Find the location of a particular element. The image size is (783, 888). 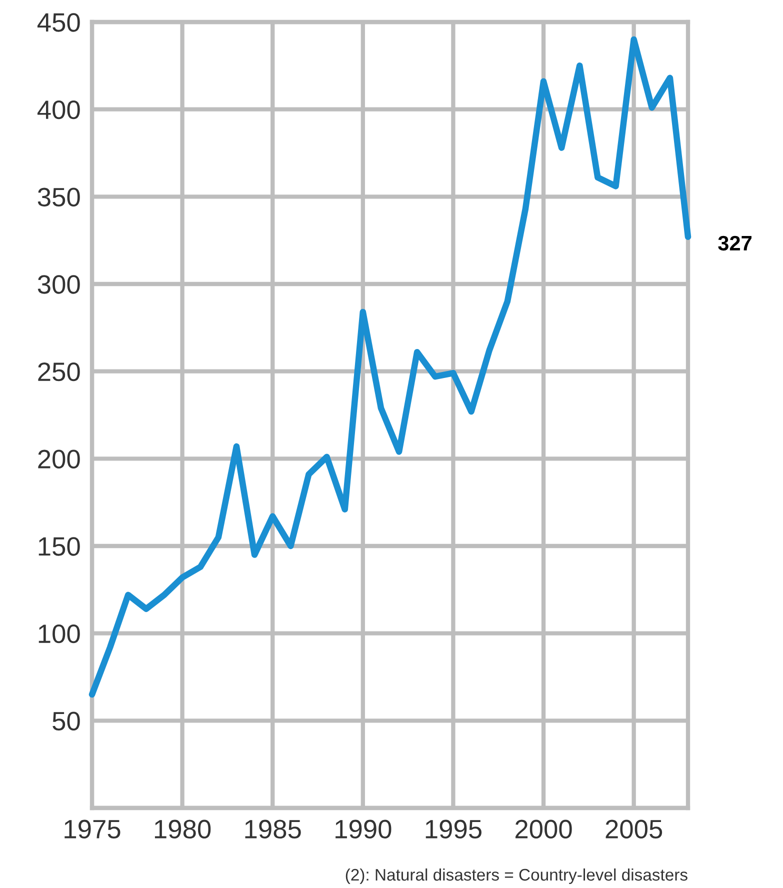

x-tick-label: 1990 is located at coordinates (364, 829).